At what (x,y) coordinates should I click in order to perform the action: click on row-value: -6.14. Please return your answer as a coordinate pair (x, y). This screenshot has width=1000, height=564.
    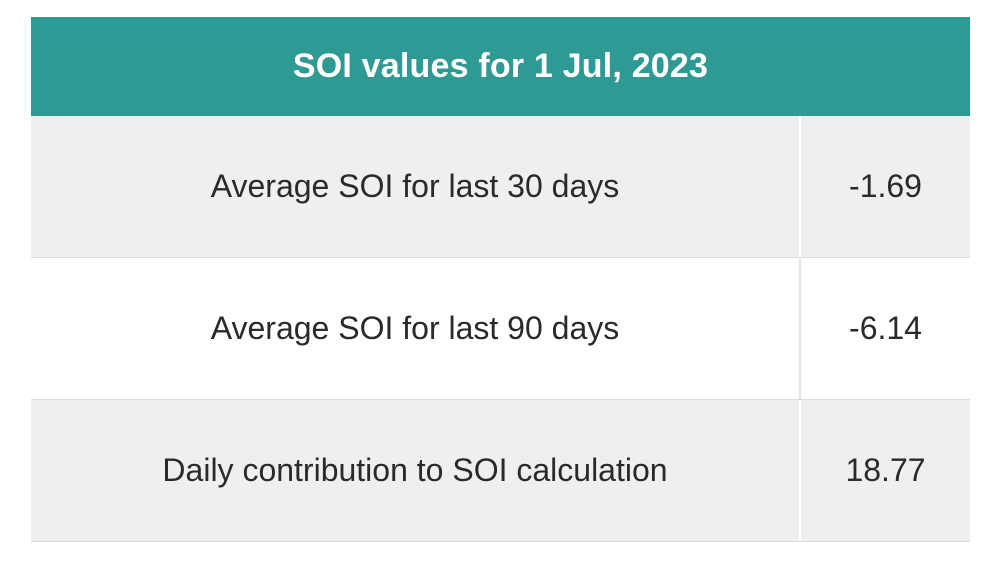
    Looking at the image, I should click on (885, 328).